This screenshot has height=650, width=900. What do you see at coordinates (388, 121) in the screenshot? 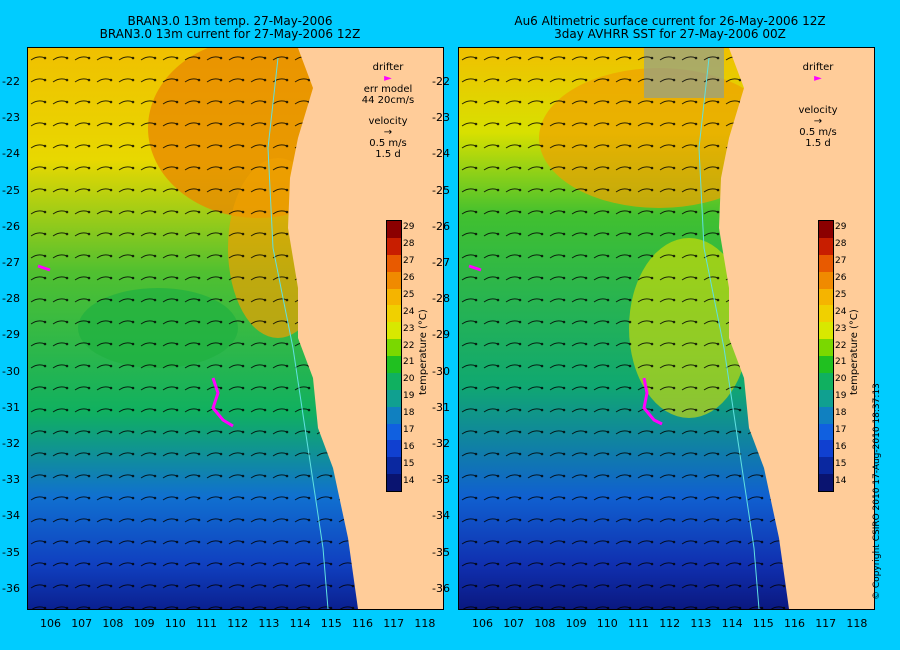
I see `left-velocity-label: velocity` at bounding box center [388, 121].